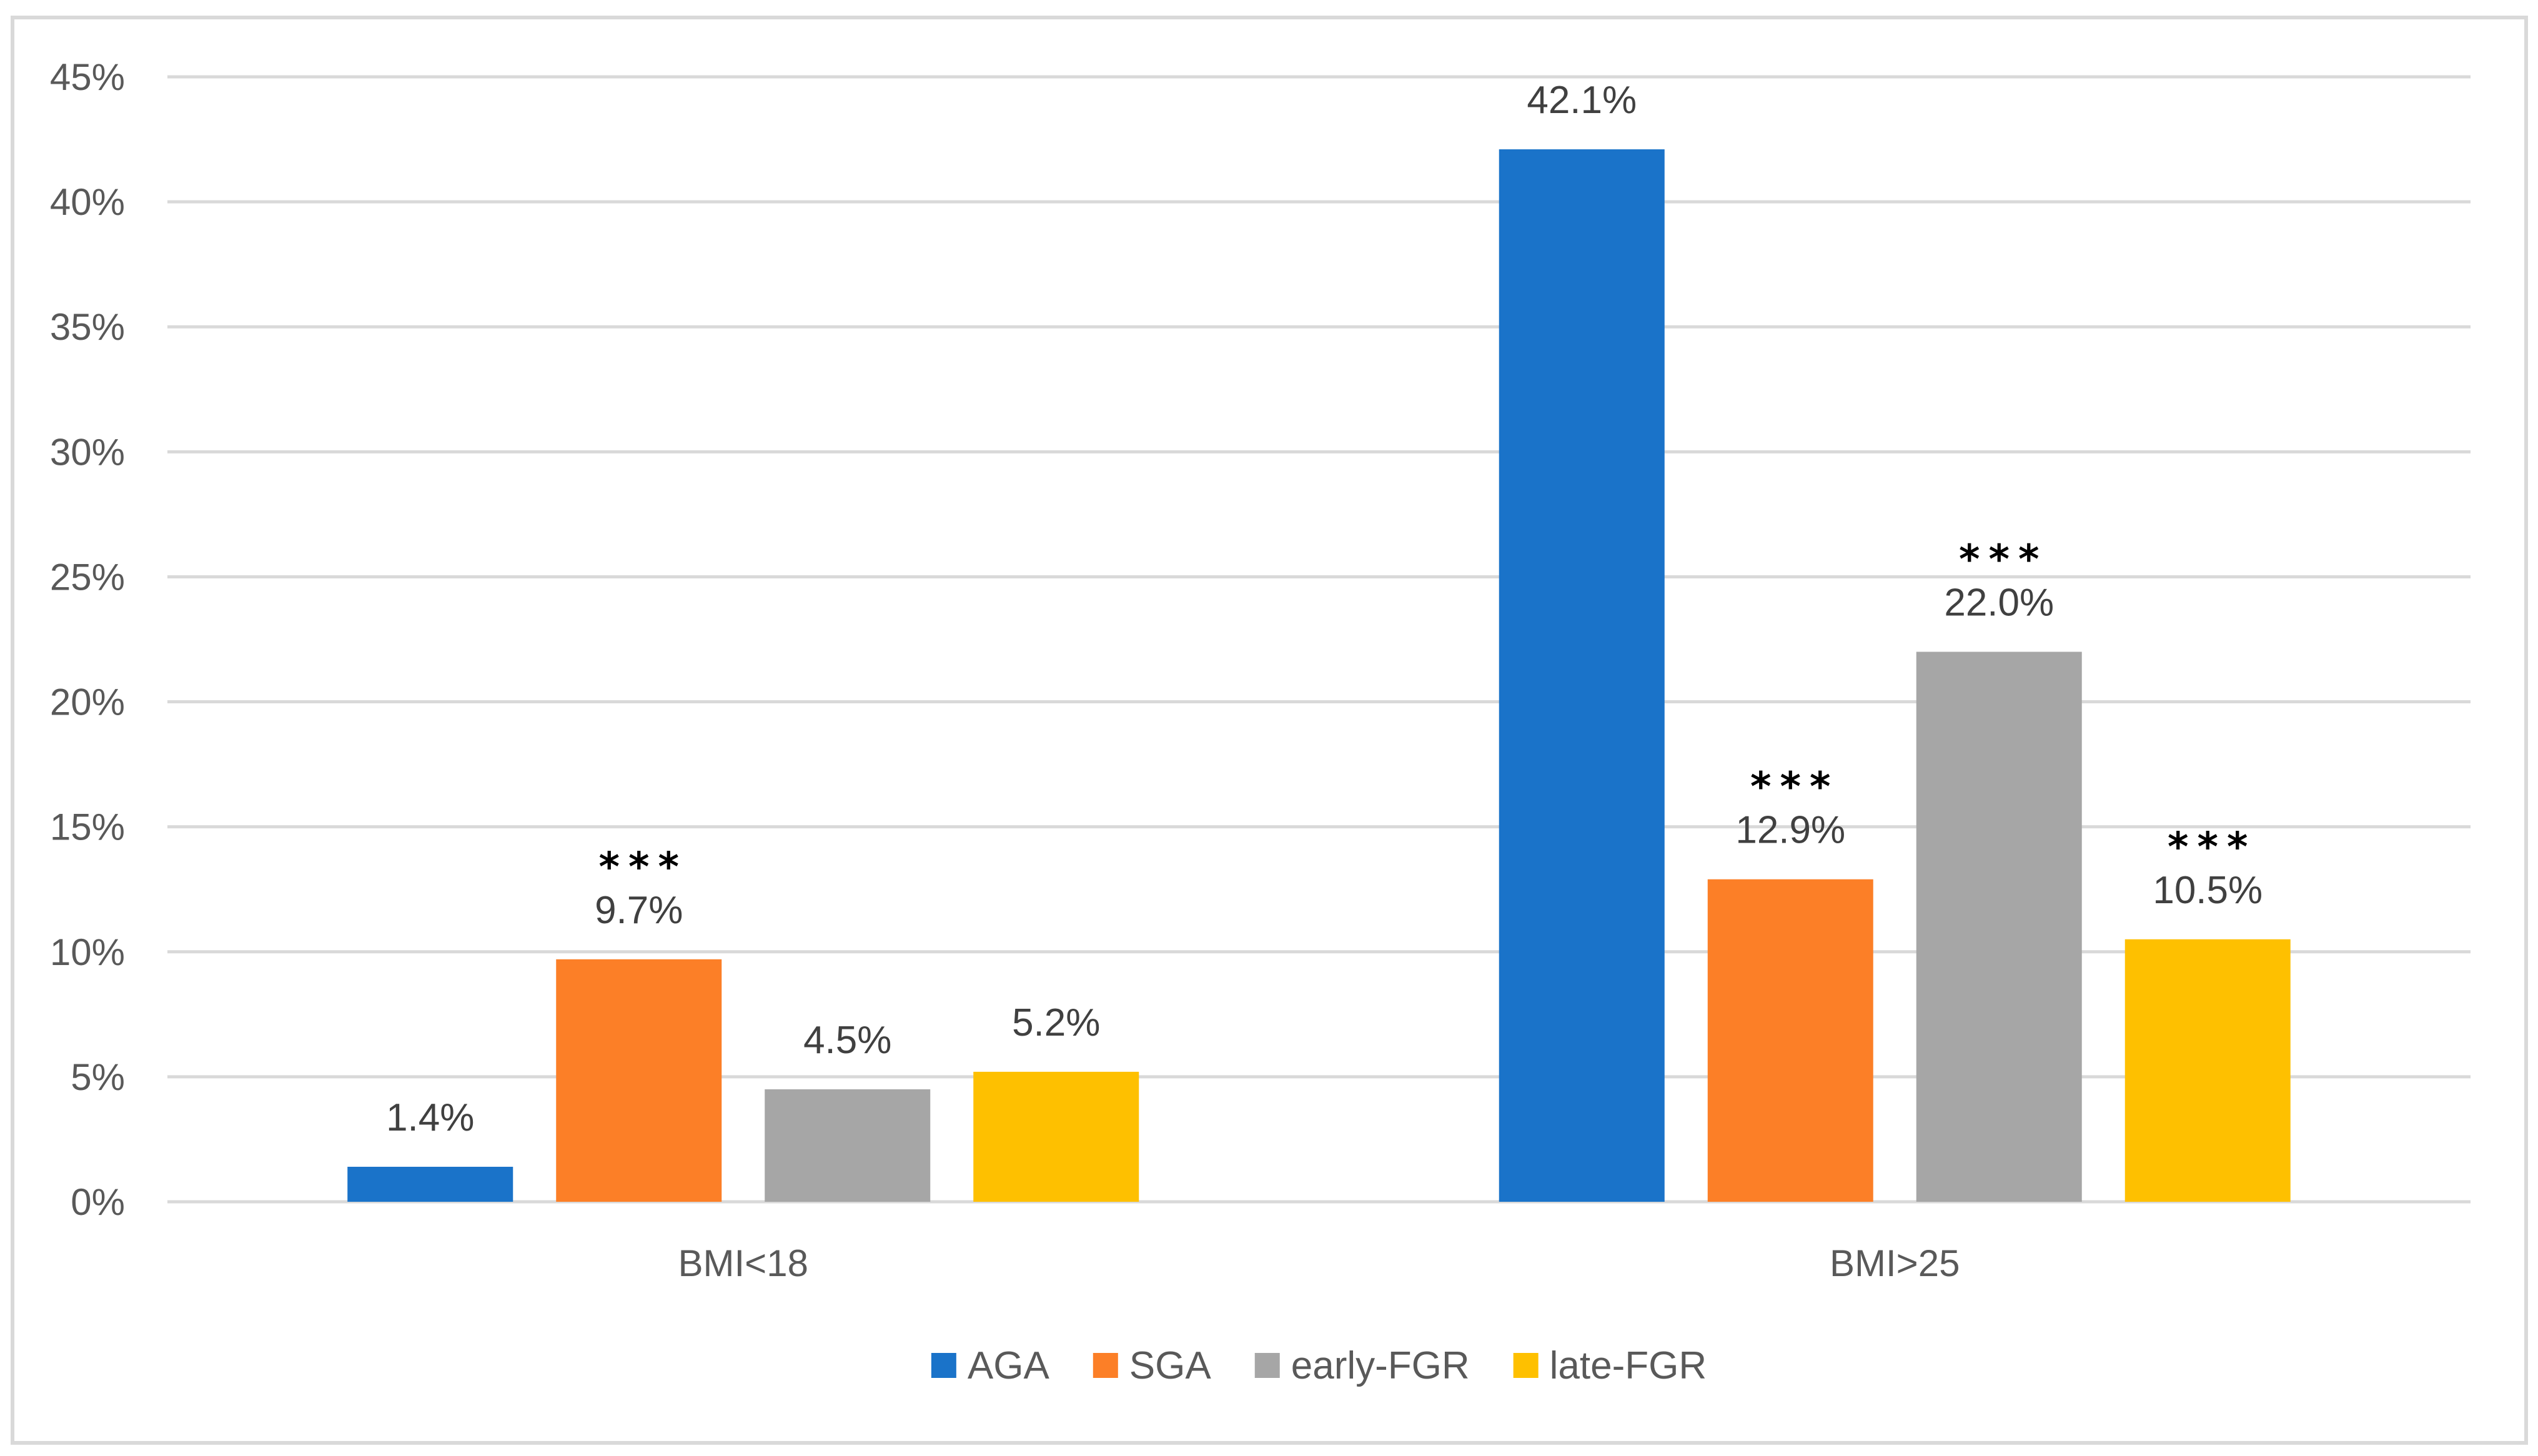  I want to click on legend-label-aga: AGA, so click(1009, 1366).